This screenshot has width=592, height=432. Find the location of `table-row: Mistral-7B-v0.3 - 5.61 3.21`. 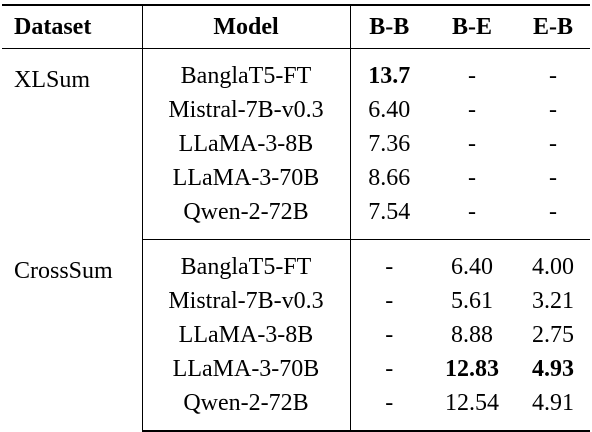

table-row: Mistral-7B-v0.3 - 5.61 3.21 is located at coordinates (296, 301).